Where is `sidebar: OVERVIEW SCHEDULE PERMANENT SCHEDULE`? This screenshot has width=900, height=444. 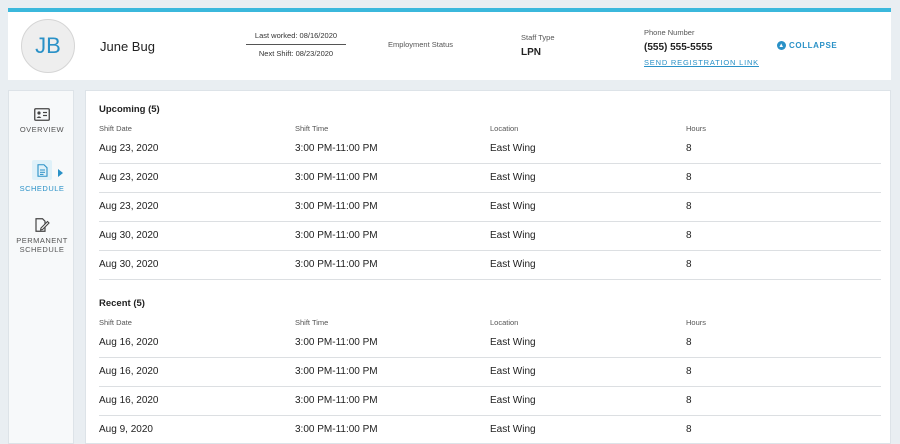
sidebar: OVERVIEW SCHEDULE PERMANENT SCHEDULE is located at coordinates (41, 267).